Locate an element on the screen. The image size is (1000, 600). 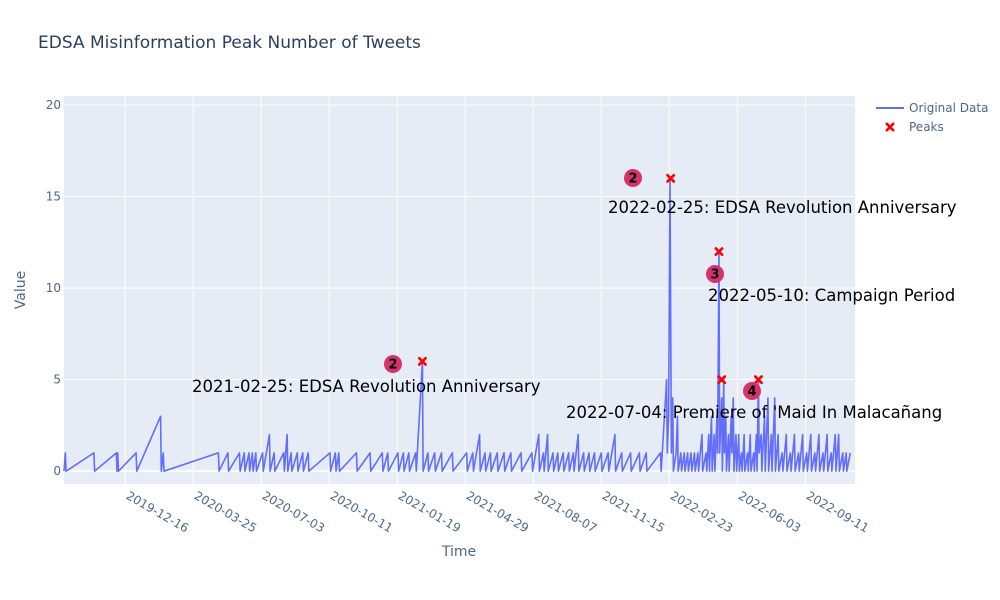
y-axis-title: Value is located at coordinates (21, 290).